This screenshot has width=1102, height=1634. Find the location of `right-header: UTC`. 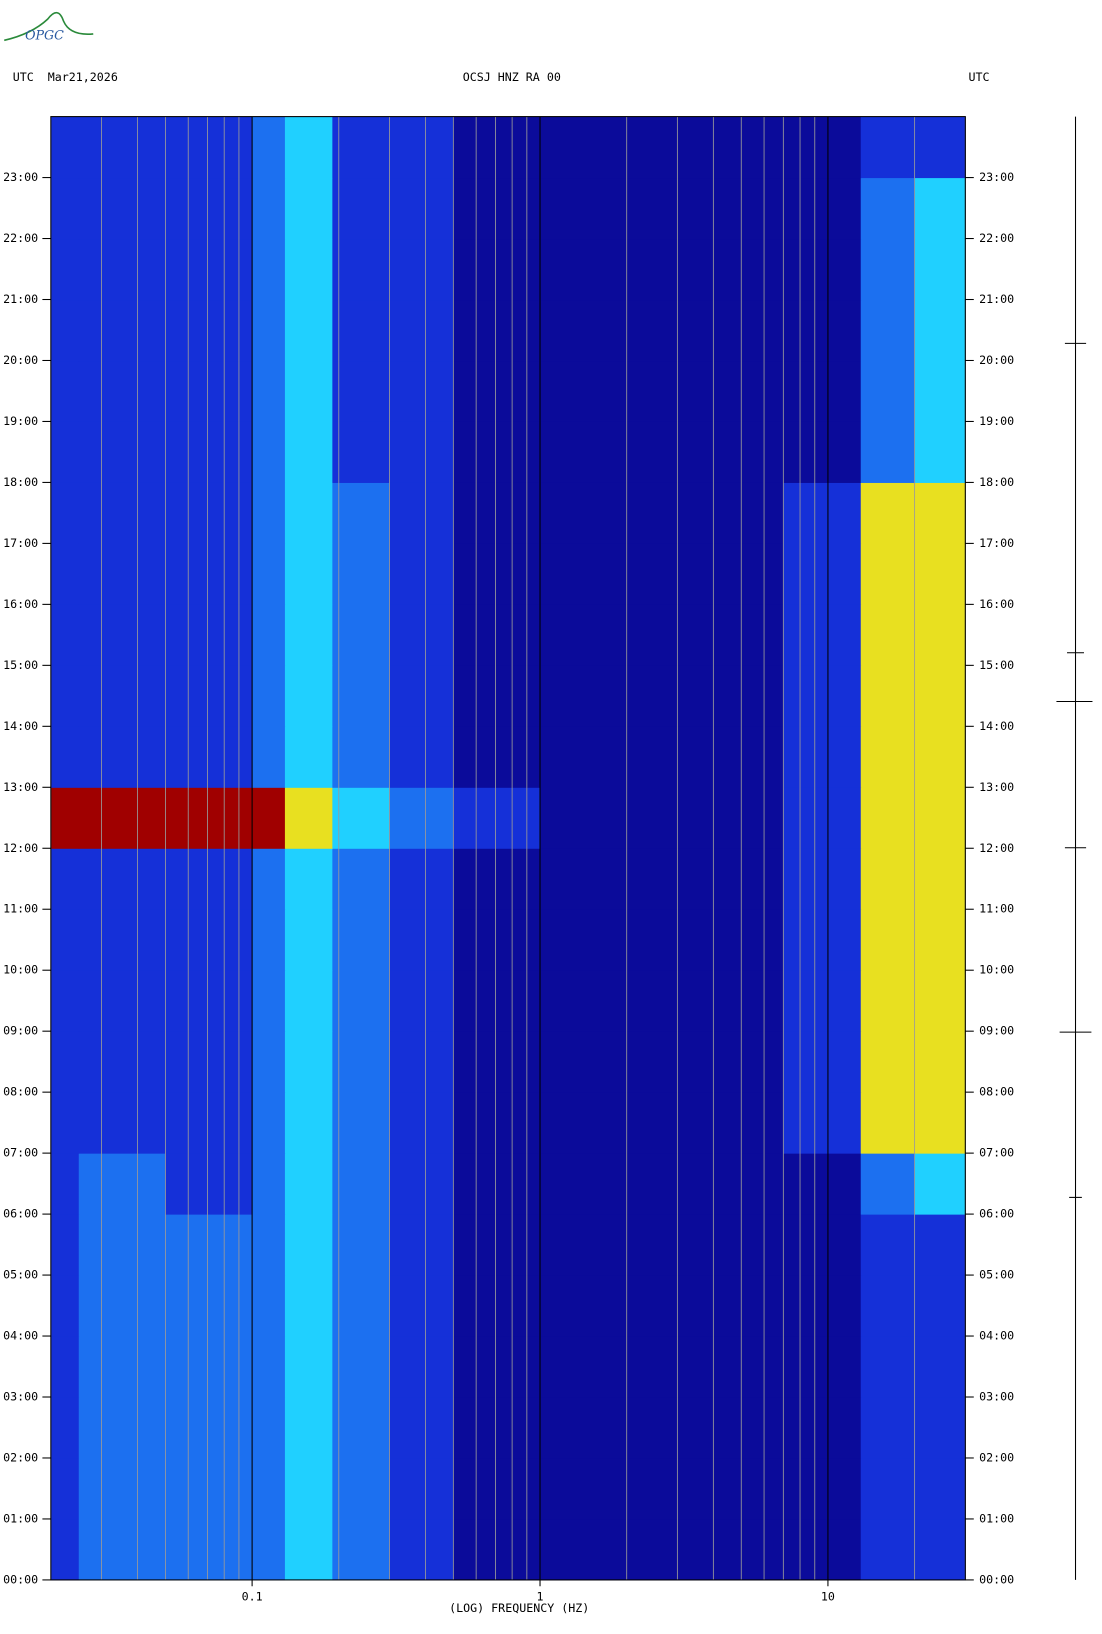

right-header: UTC is located at coordinates (978, 77).